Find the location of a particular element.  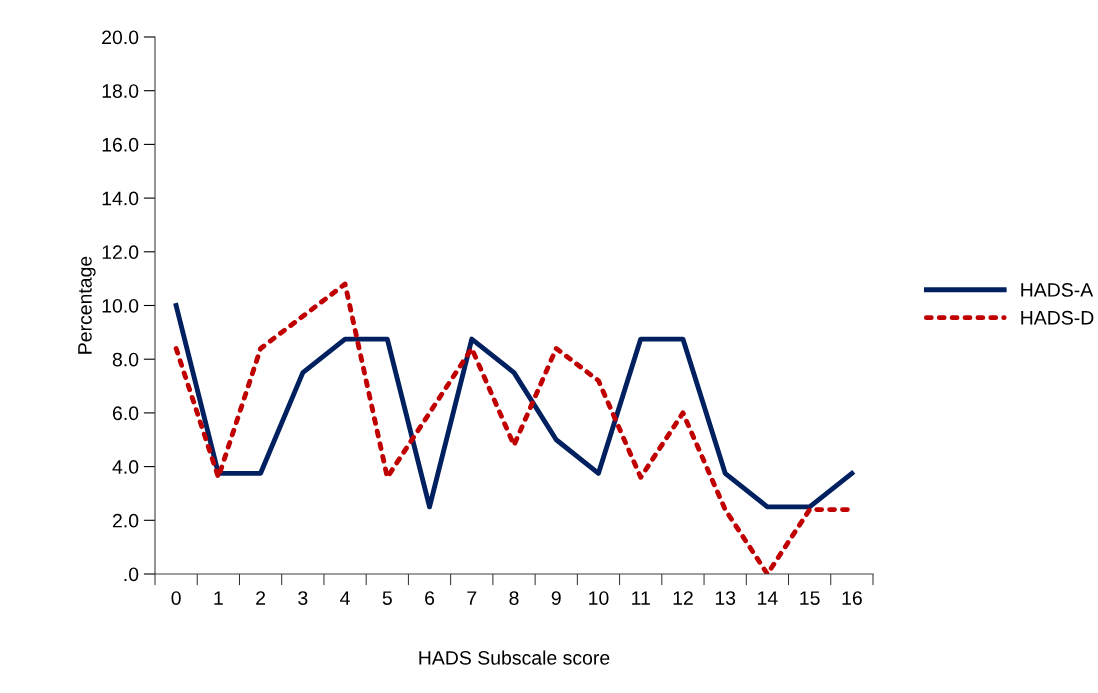

x-tick-label: 16 is located at coordinates (852, 598).